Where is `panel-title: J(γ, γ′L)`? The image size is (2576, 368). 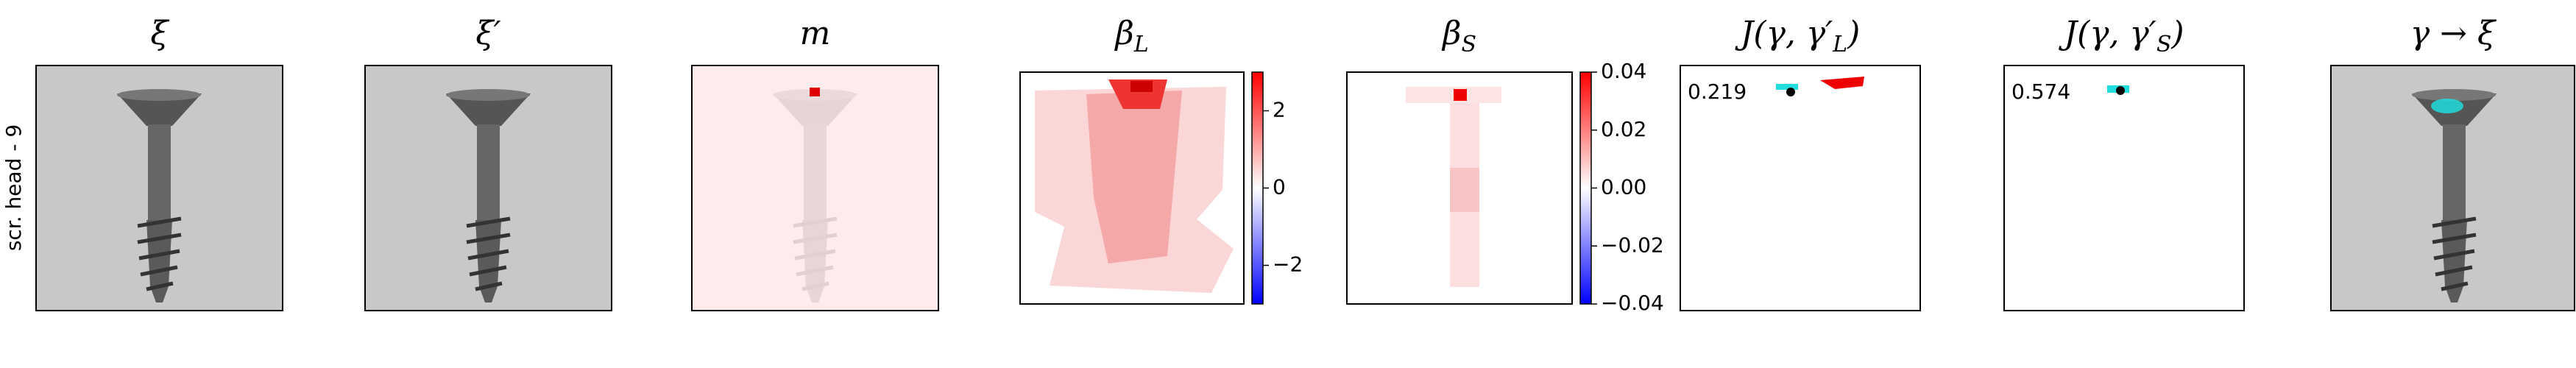 panel-title: J(γ, γ′L) is located at coordinates (1798, 36).